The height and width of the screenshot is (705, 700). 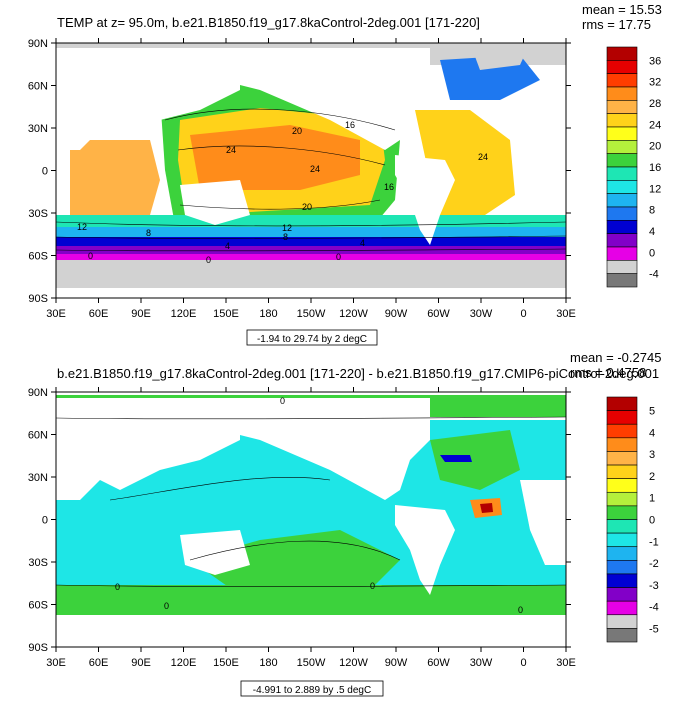 I want to click on lon-label: 30E, so click(x=566, y=663).